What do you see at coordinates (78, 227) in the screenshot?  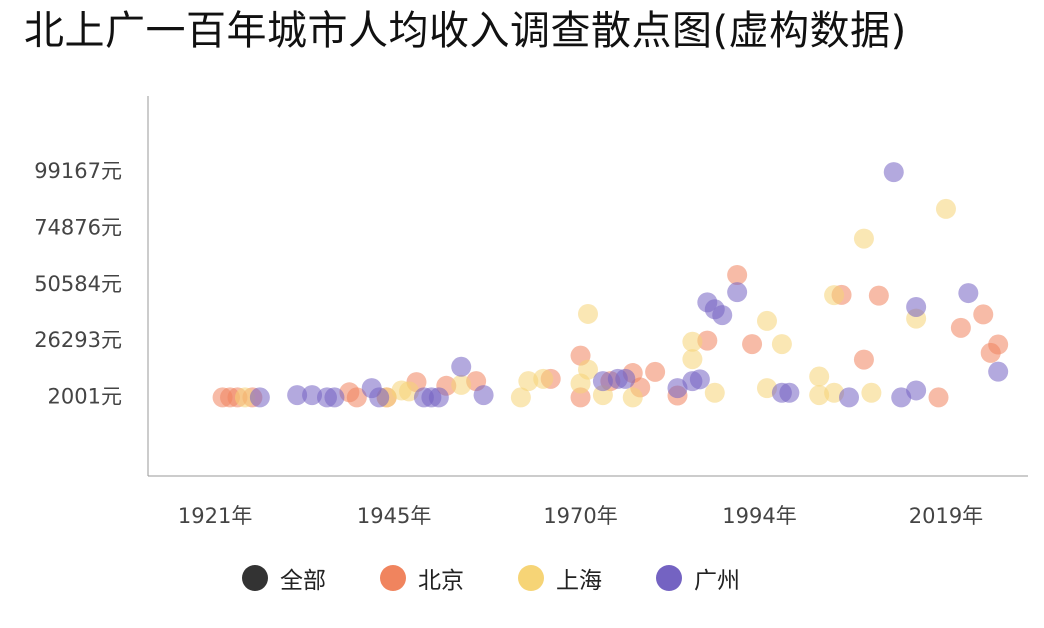 I see `y-tick-label: 74876元` at bounding box center [78, 227].